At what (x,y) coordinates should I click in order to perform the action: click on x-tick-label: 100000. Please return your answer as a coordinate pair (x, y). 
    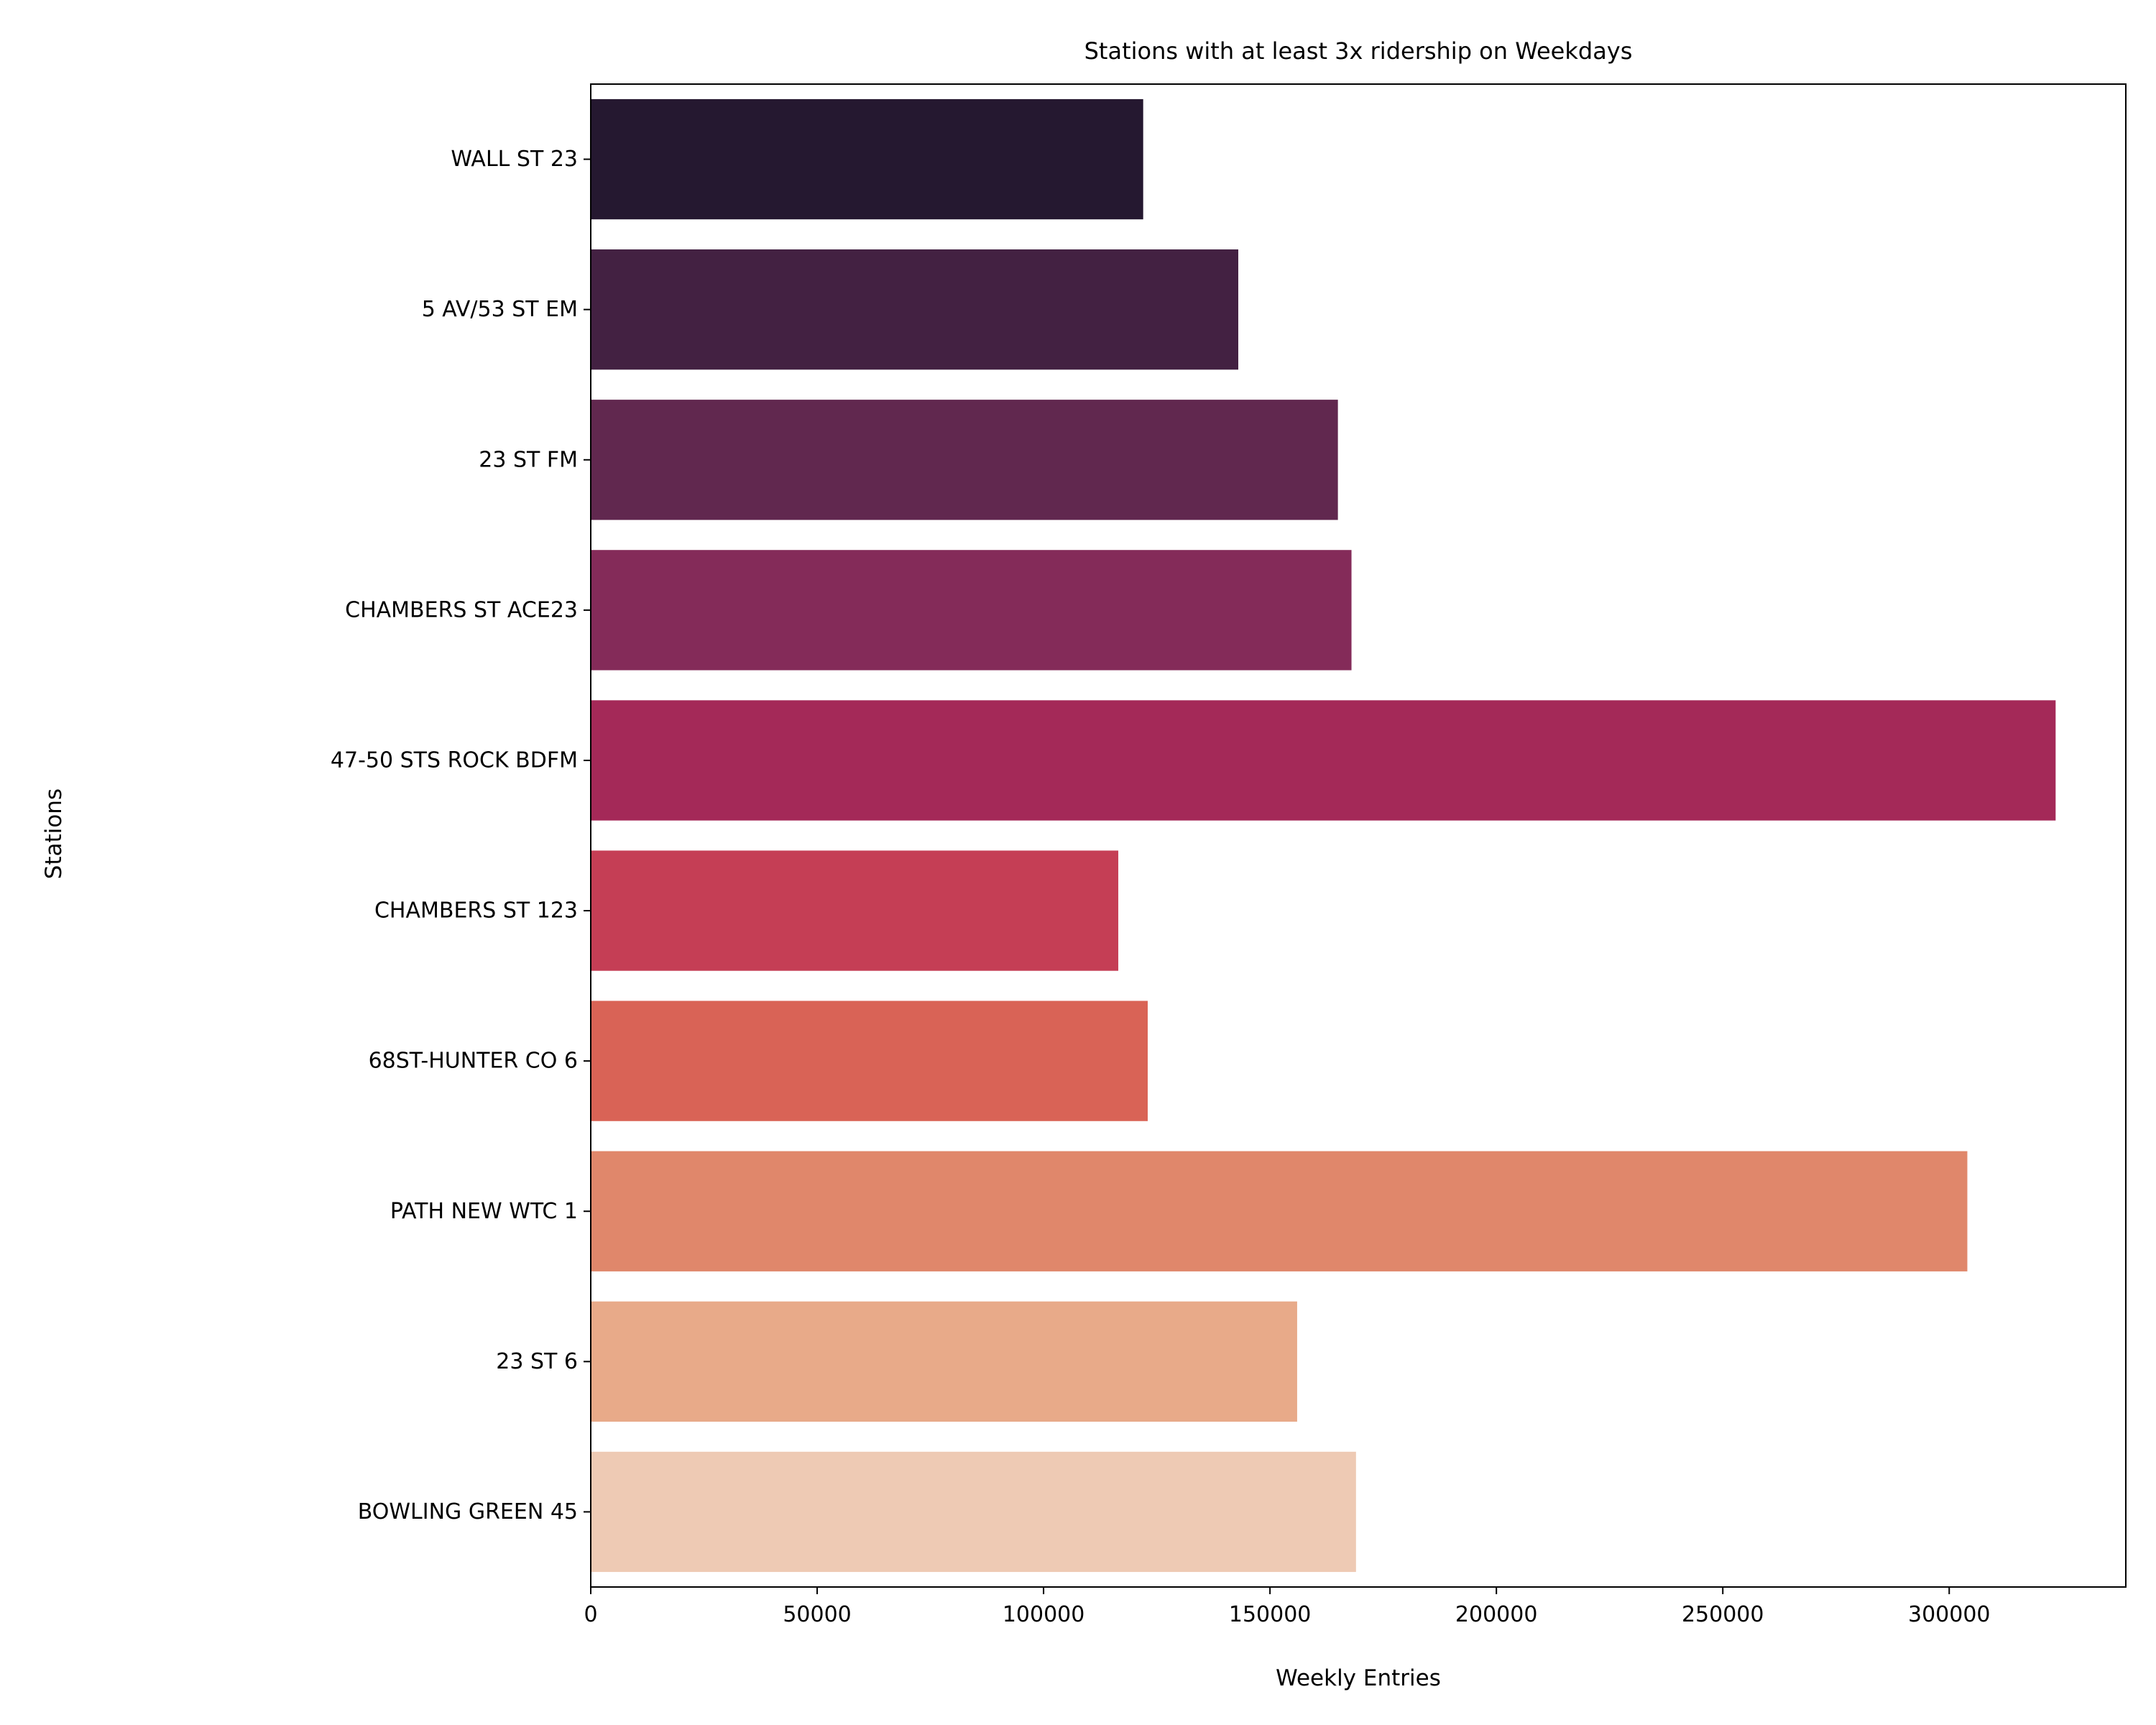
    Looking at the image, I should click on (1044, 1614).